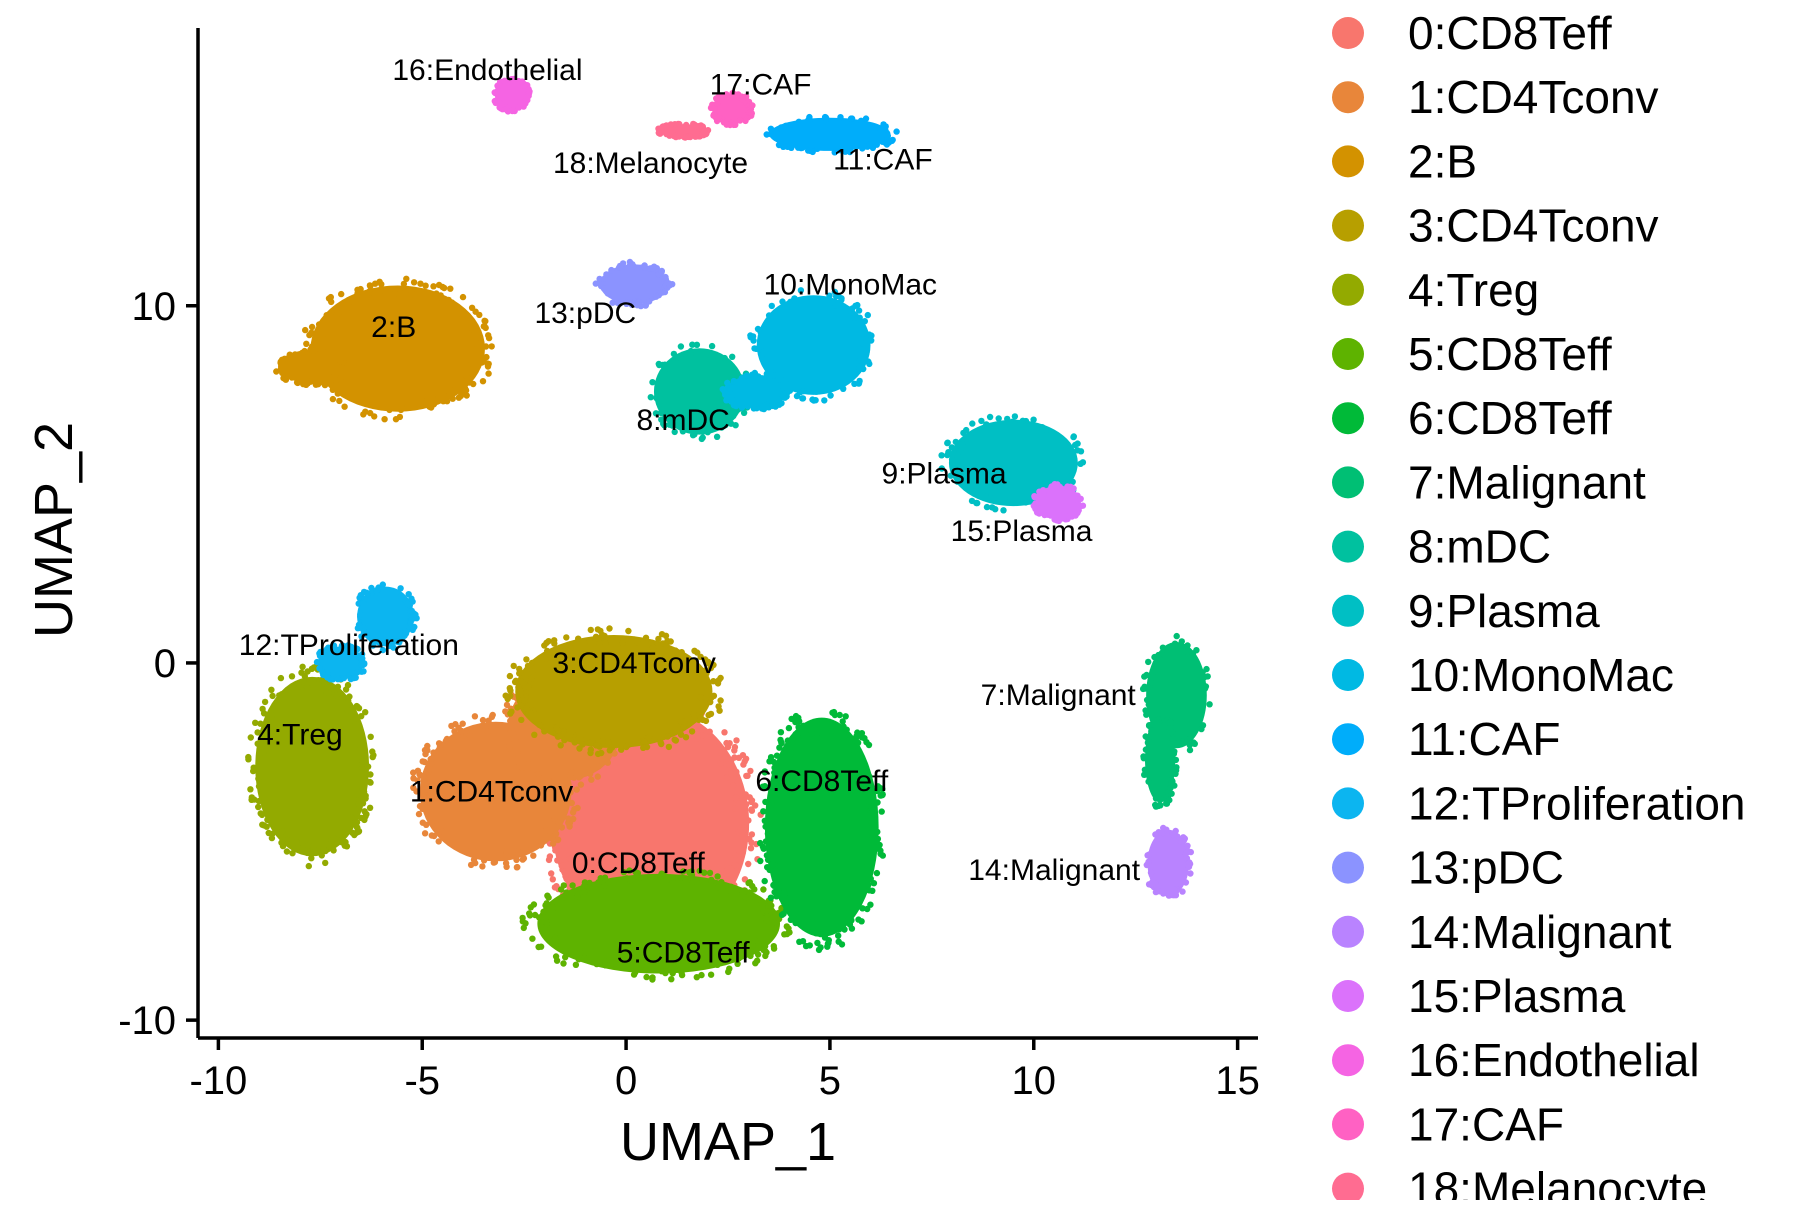 The width and height of the screenshot is (1800, 1205). I want to click on cluster-points-3-cd4tconv, so click(613, 691).